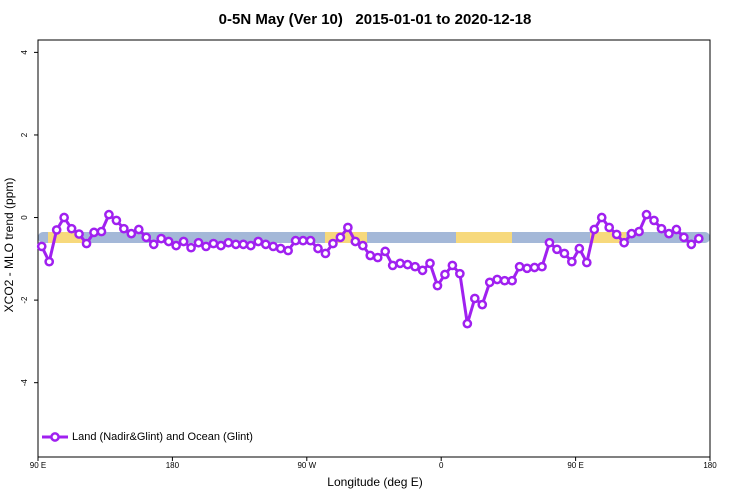 The width and height of the screenshot is (750, 500). Describe the element at coordinates (55, 437) in the screenshot. I see `legend-marker` at that location.